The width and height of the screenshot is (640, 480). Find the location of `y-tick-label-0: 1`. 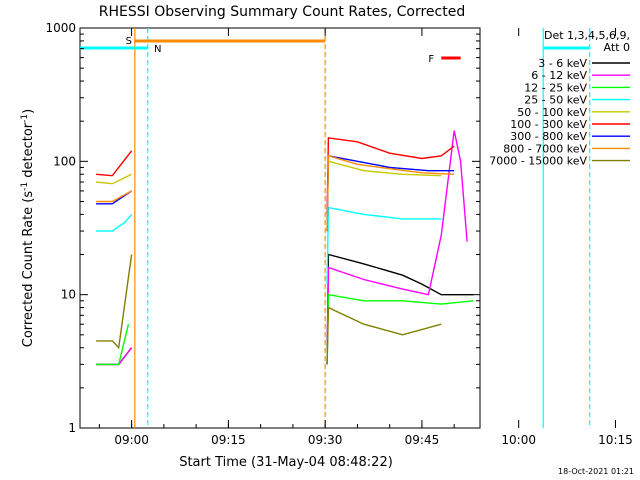

y-tick-label-0: 1 is located at coordinates (72, 428).